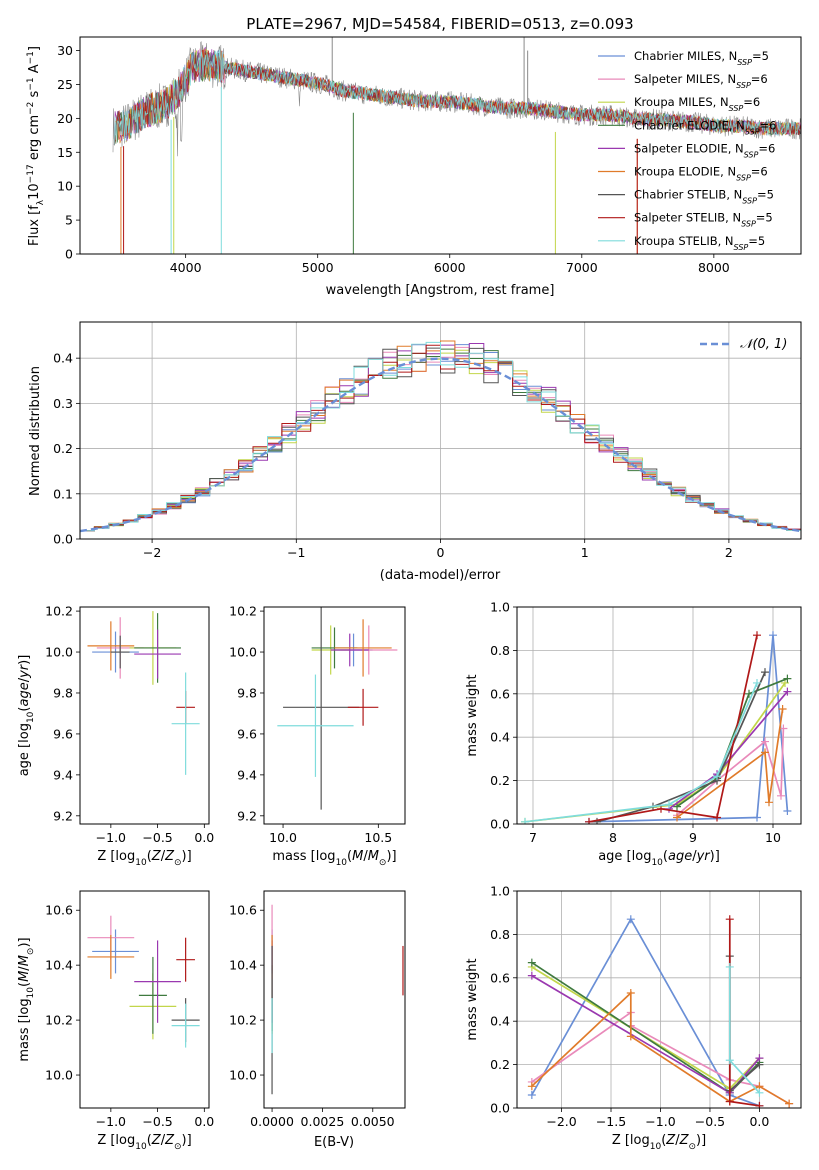 This screenshot has height=1170, width=819. Describe the element at coordinates (247, 692) in the screenshot. I see `y-tick-label: 9.8` at that location.